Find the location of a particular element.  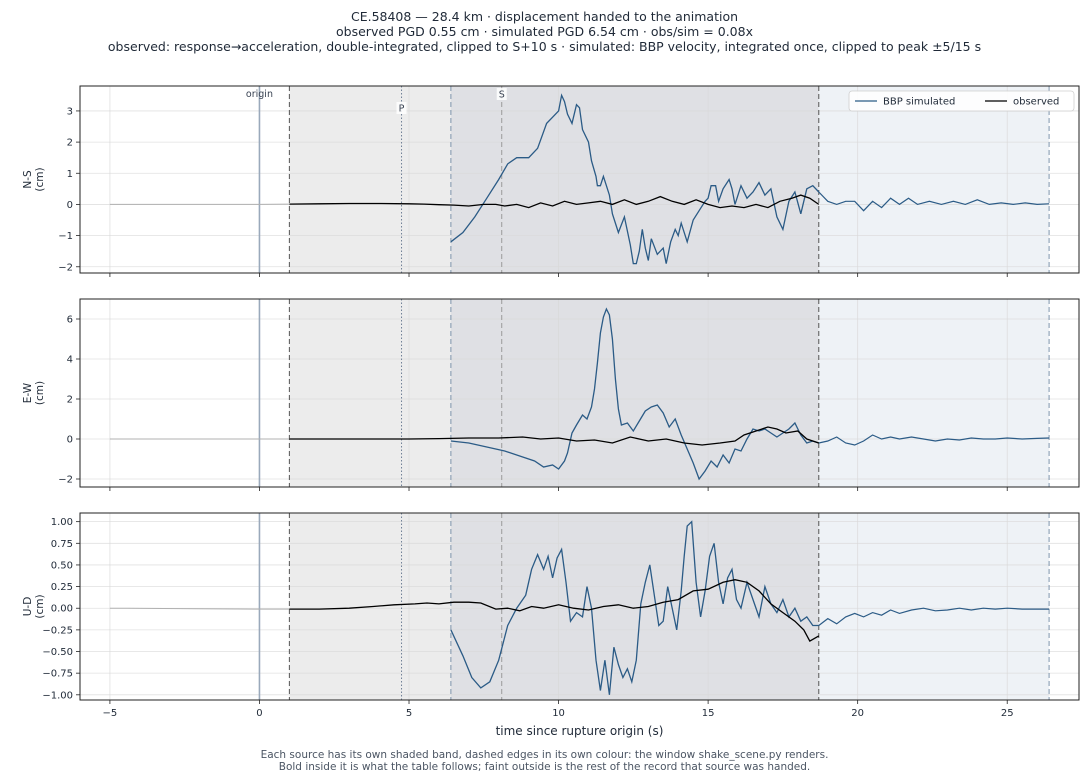

p-label-bg is located at coordinates (401, 108).